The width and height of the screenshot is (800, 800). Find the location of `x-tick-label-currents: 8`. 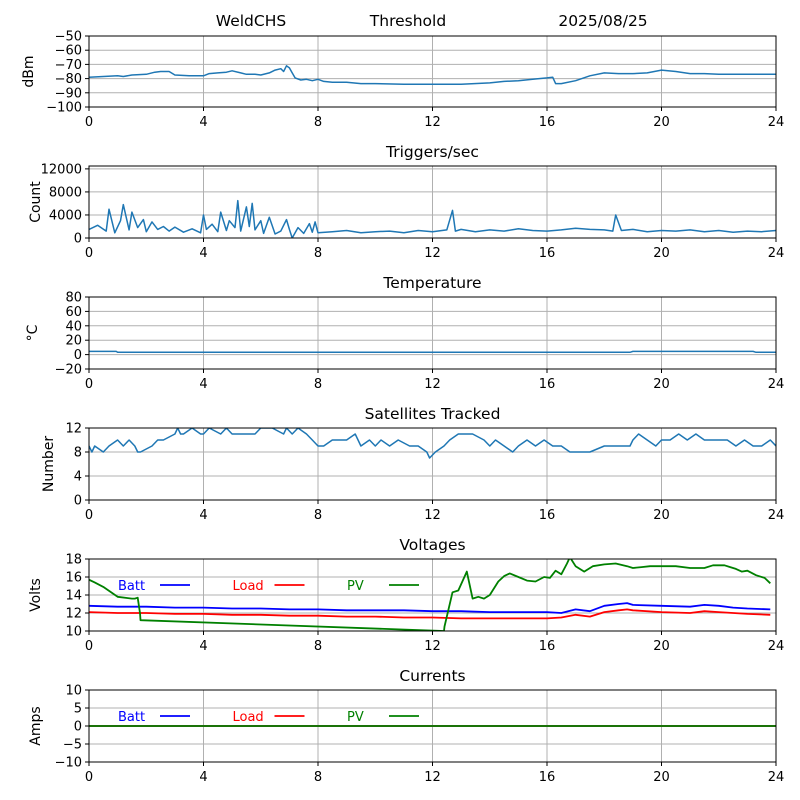

x-tick-label-currents: 8 is located at coordinates (318, 777).